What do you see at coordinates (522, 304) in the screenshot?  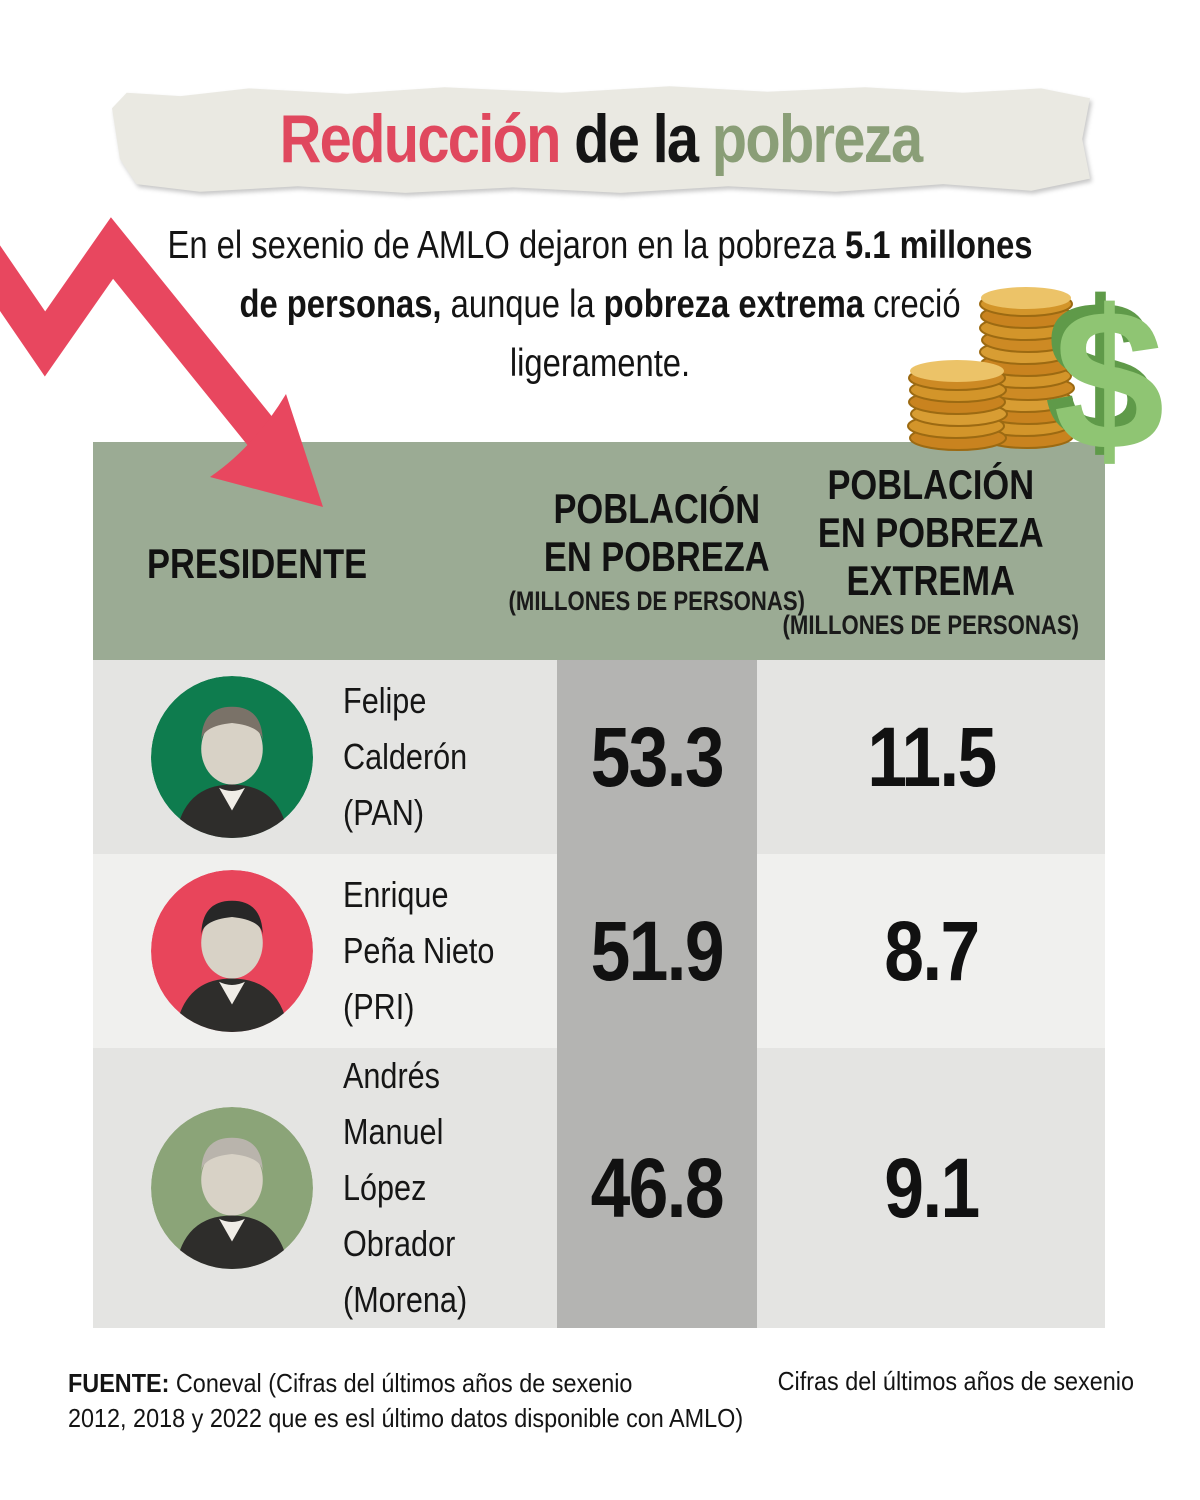 I see `subtitle-seg: aunque la` at bounding box center [522, 304].